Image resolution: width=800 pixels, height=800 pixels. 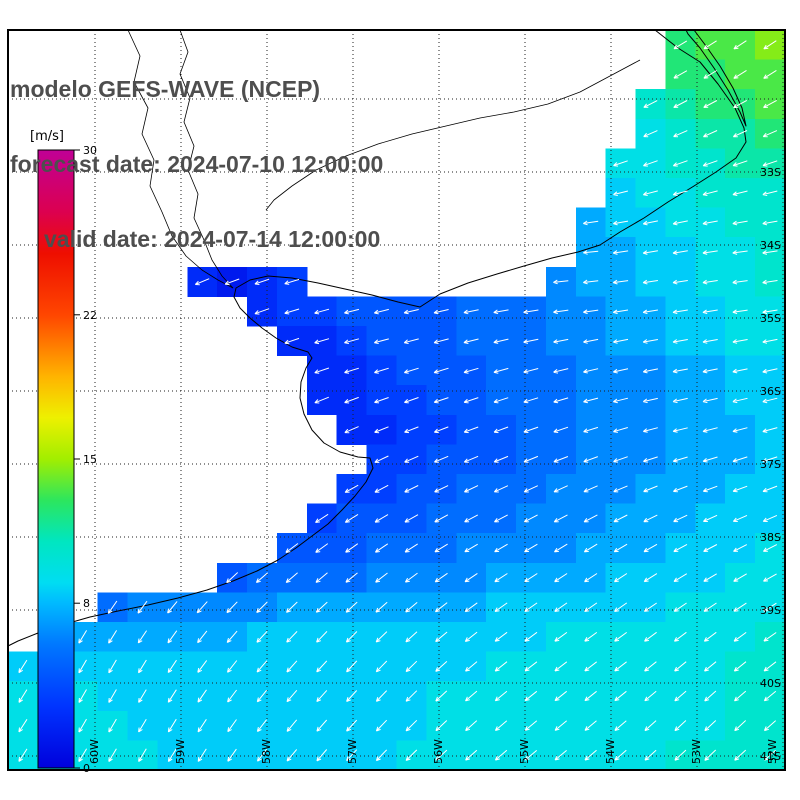 What do you see at coordinates (770, 391) in the screenshot?
I see `lat-label: 36S` at bounding box center [770, 391].